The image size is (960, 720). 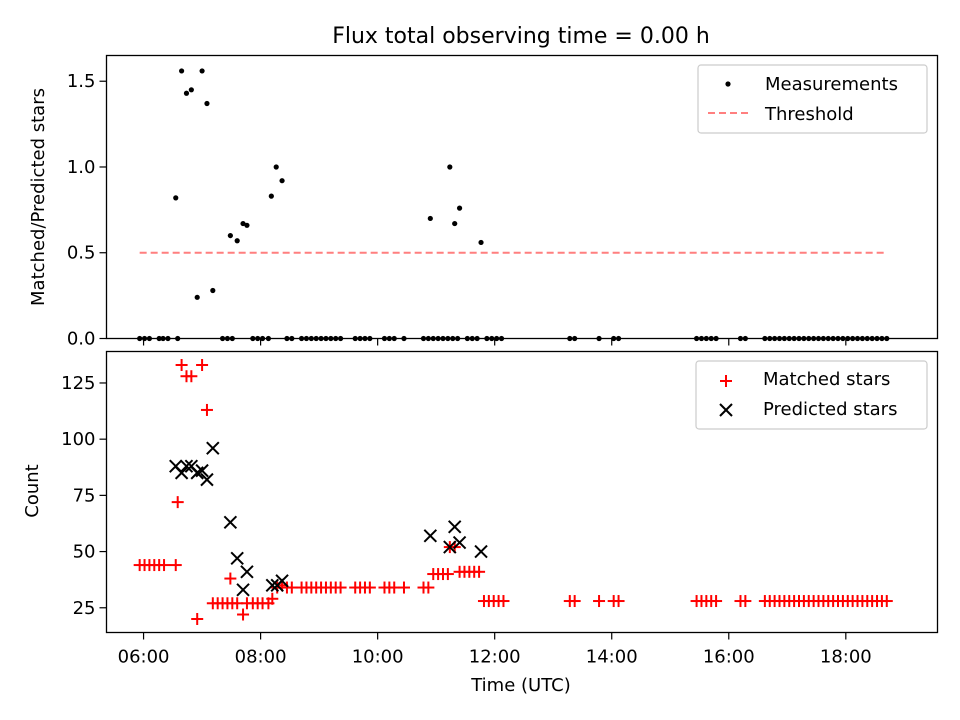 What do you see at coordinates (520, 685) in the screenshot?
I see `x-axis-label-counts: Time (UTC)` at bounding box center [520, 685].